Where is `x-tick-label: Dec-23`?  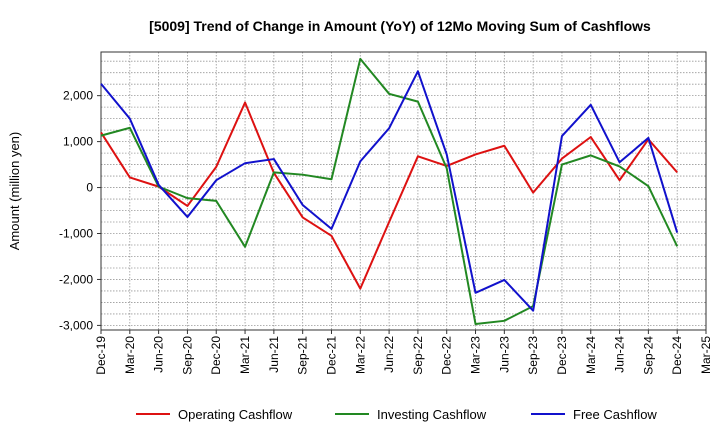
x-tick-label: Dec-23 is located at coordinates (562, 355).